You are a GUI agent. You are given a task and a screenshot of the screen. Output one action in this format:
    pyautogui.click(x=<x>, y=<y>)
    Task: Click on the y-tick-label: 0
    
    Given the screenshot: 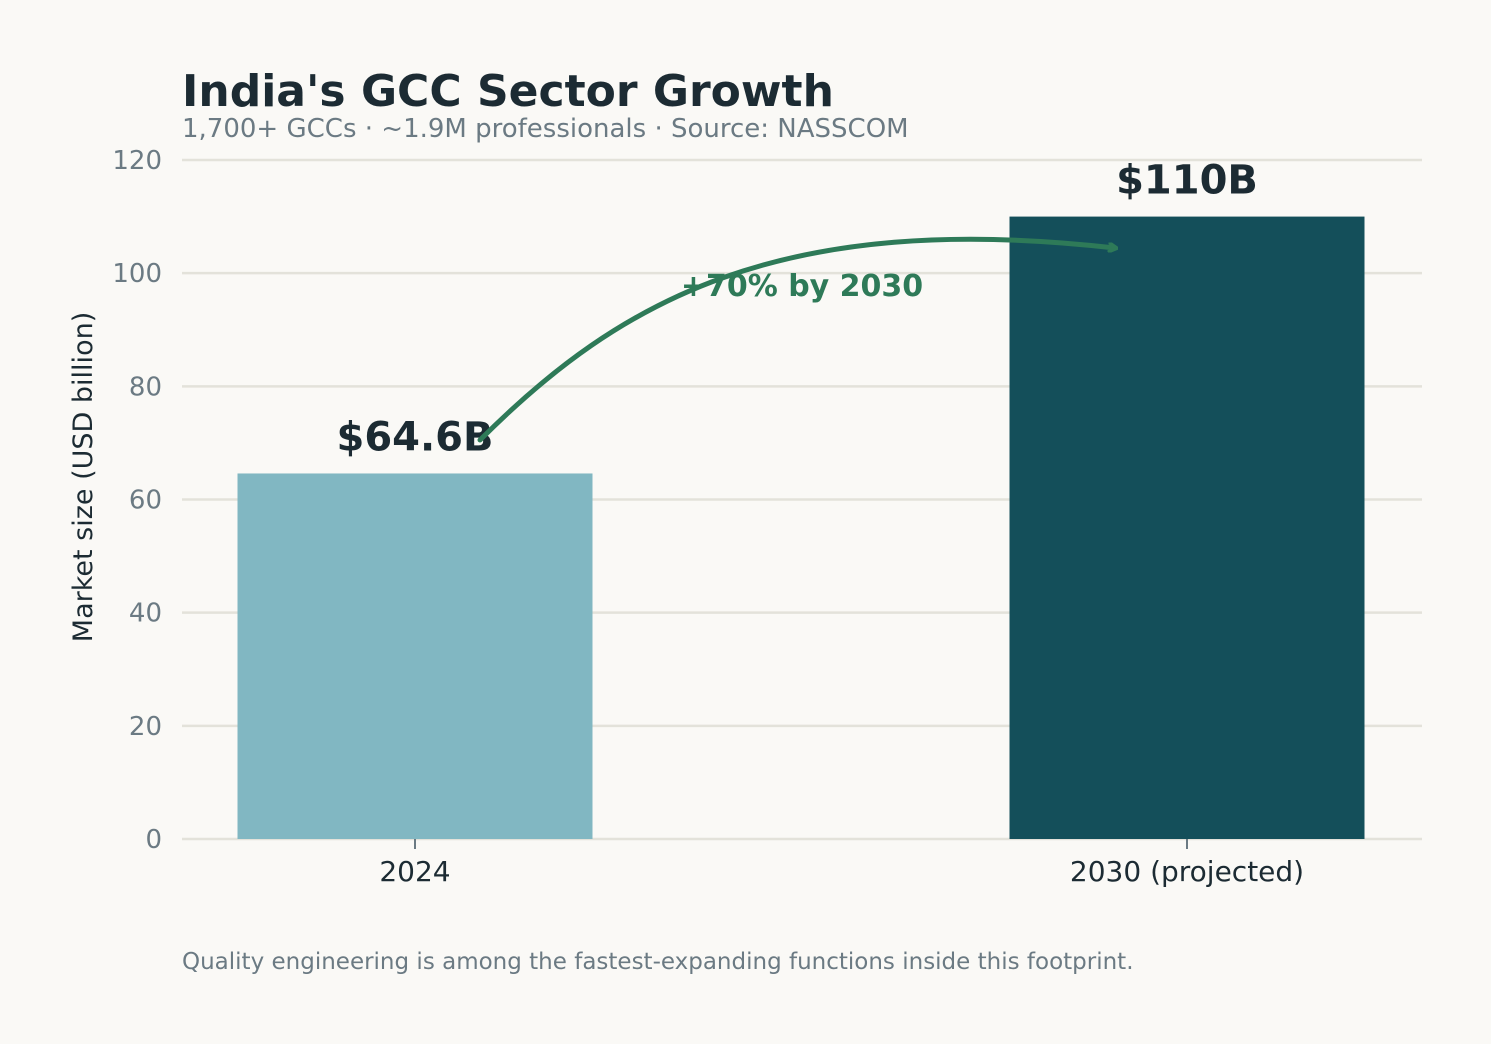 What is the action you would take?
    pyautogui.click(x=153, y=840)
    